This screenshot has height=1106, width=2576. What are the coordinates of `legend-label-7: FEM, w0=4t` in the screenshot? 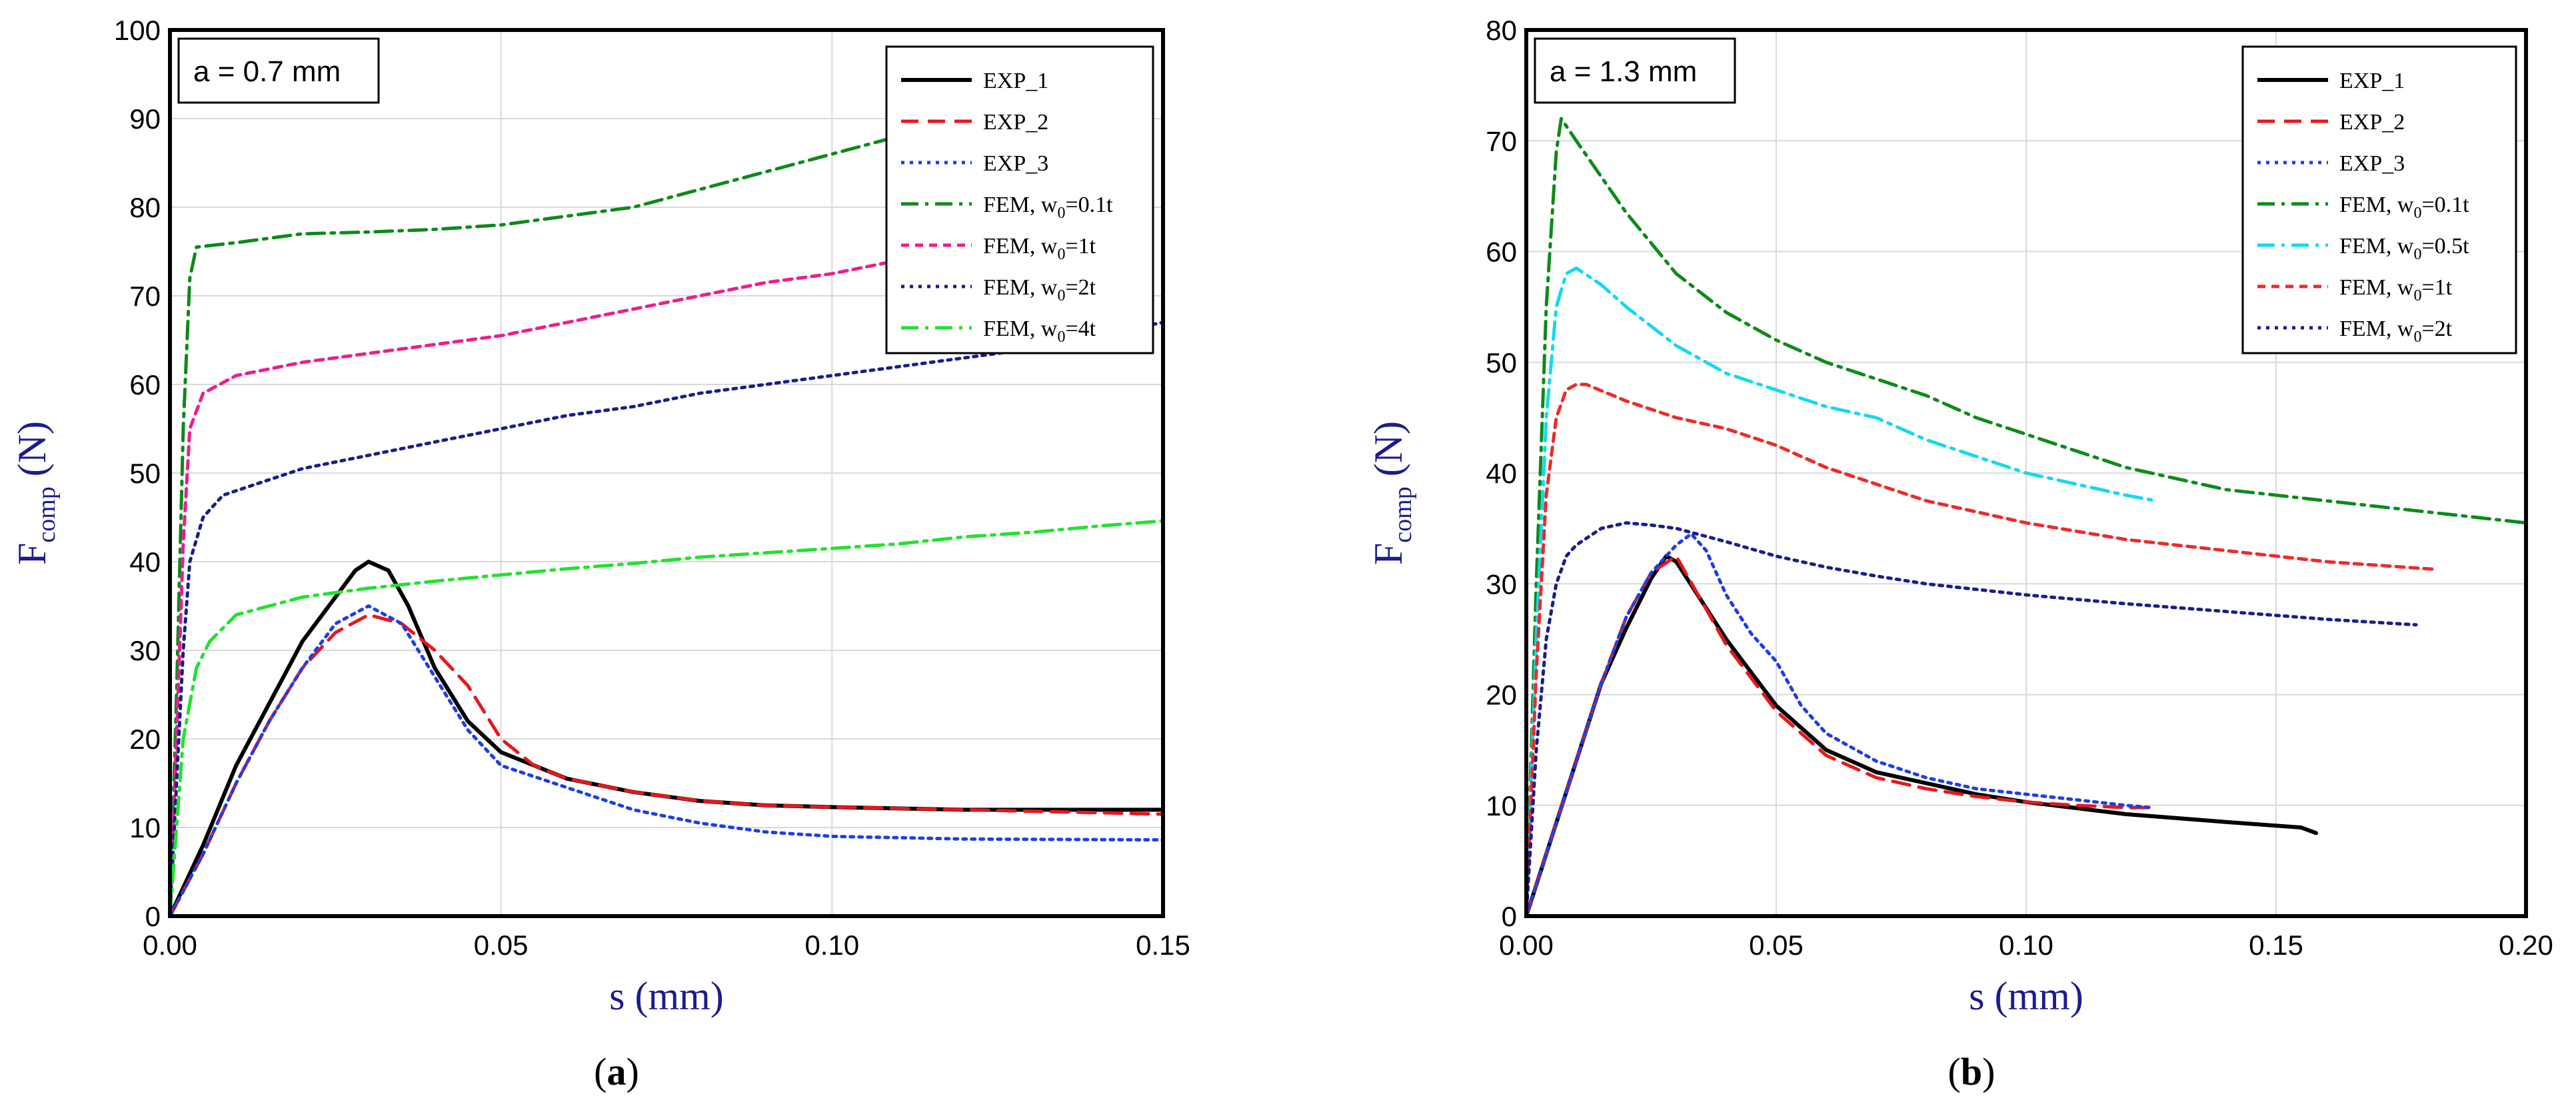 It's located at (1039, 331).